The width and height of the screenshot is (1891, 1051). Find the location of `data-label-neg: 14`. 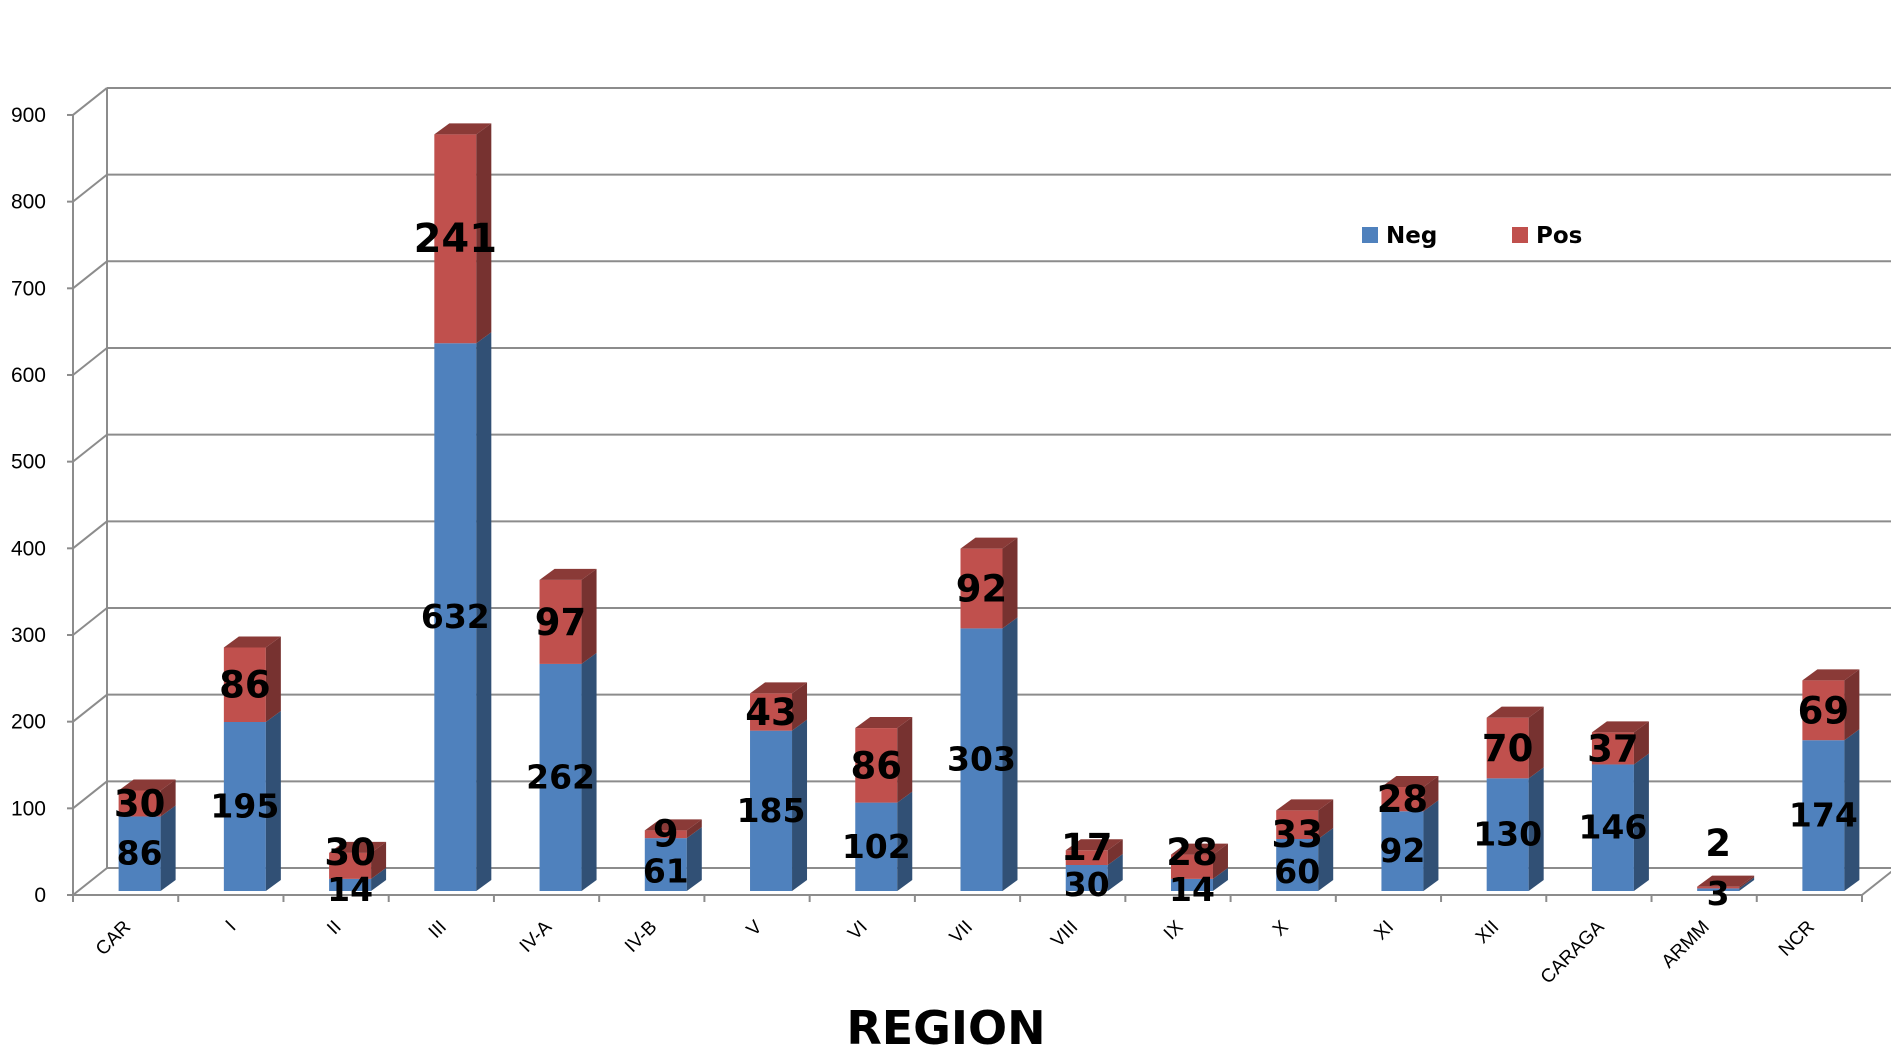

data-label-neg: 14 is located at coordinates (1192, 889).